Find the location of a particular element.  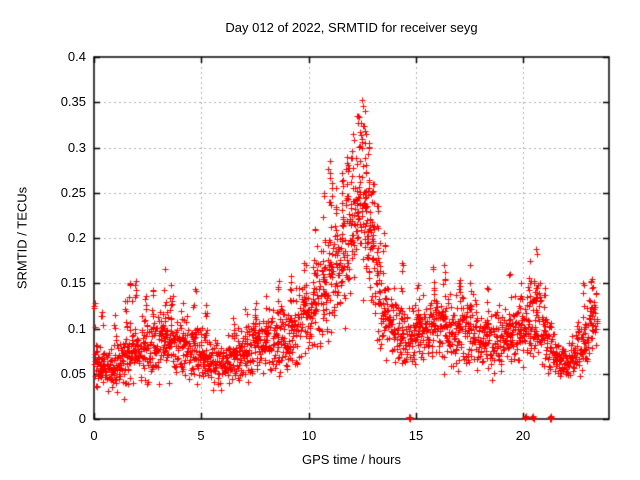

x-tick-label: 15 is located at coordinates (416, 435).